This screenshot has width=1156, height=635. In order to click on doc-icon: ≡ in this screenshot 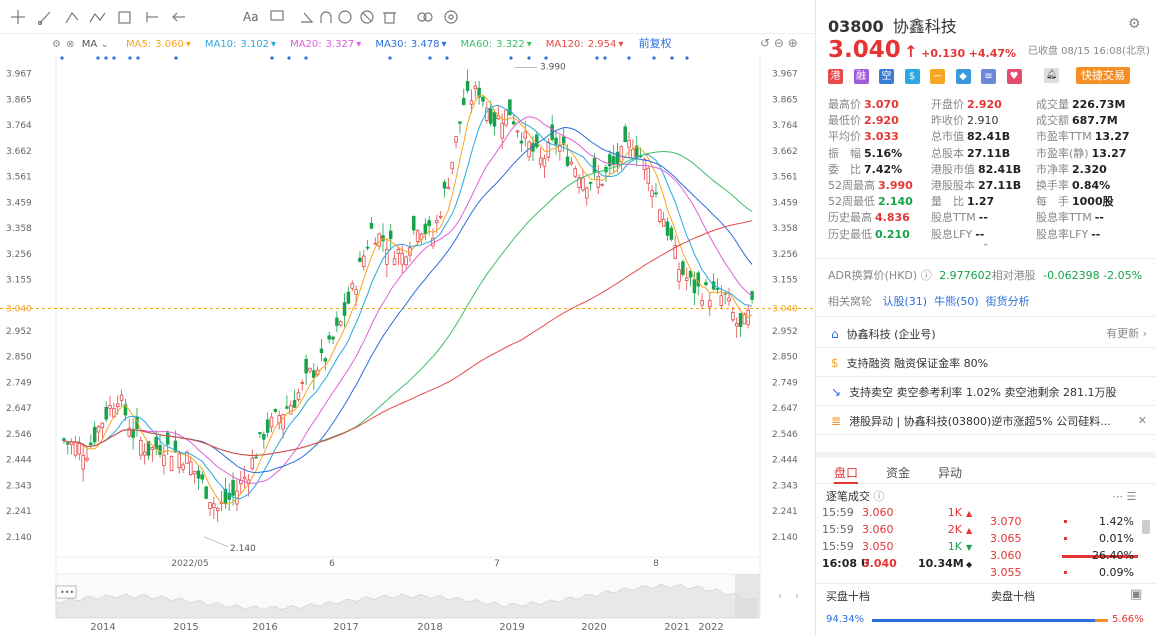, I will do `click(988, 76)`.